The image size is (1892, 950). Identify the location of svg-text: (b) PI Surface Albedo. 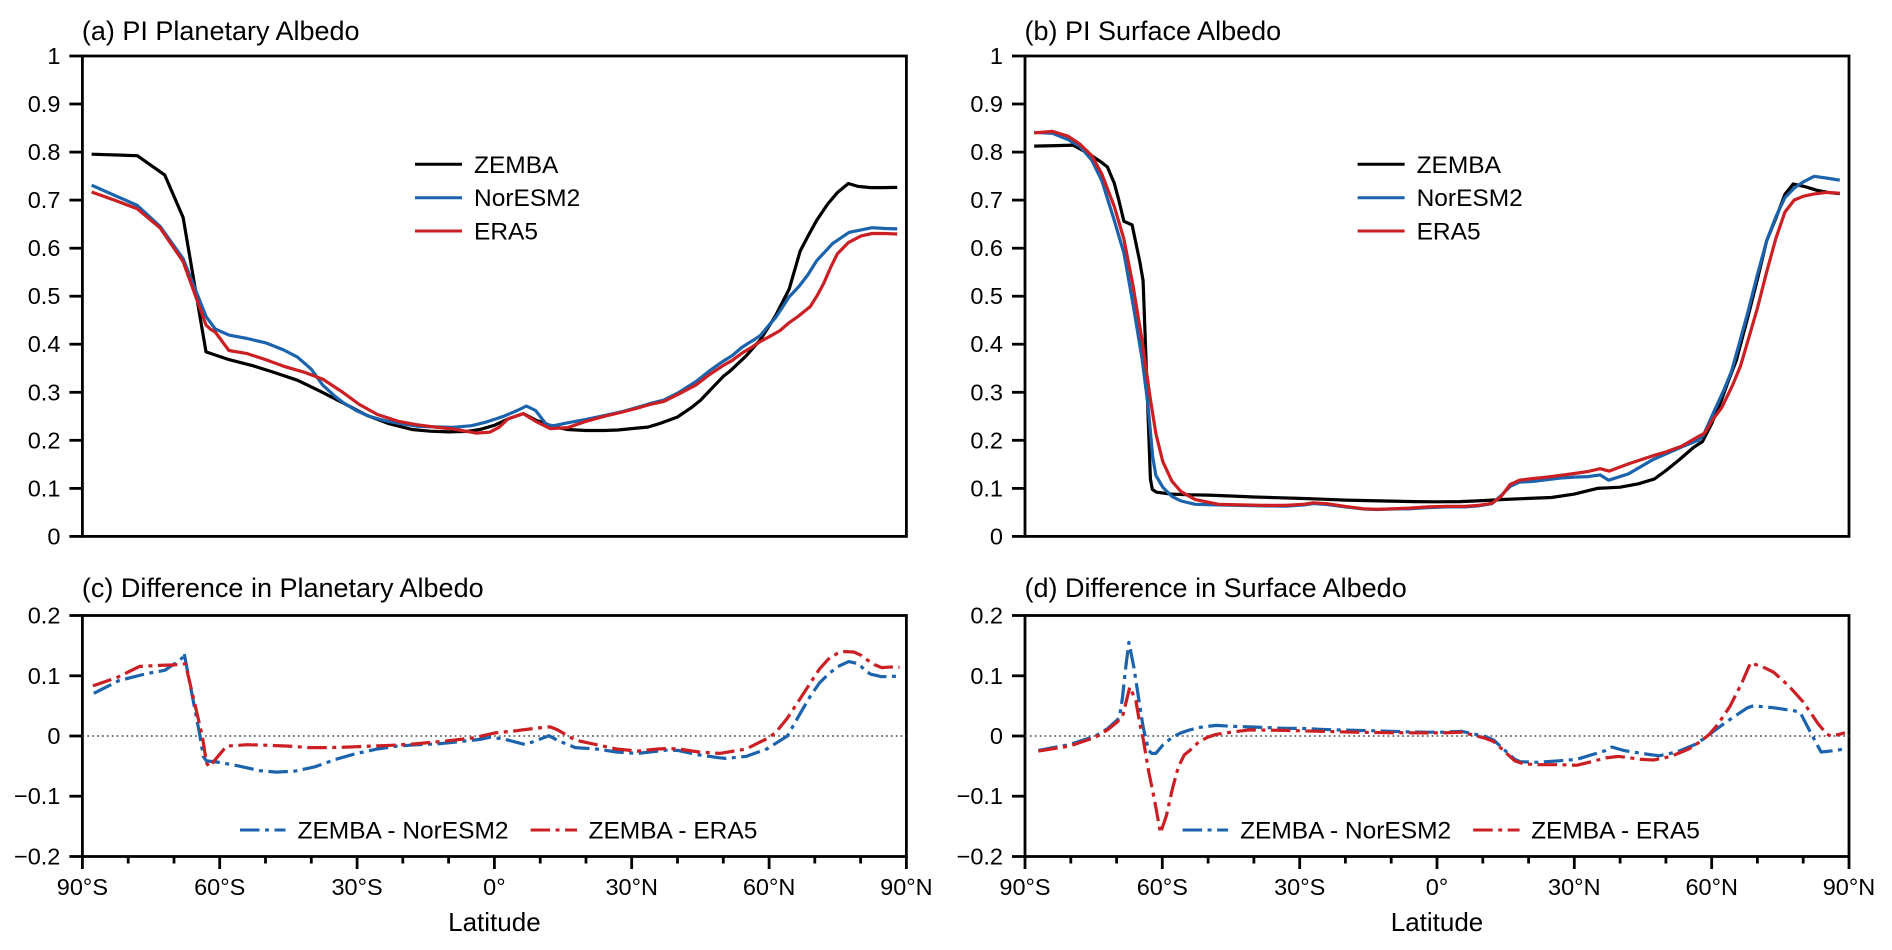
(1153, 31).